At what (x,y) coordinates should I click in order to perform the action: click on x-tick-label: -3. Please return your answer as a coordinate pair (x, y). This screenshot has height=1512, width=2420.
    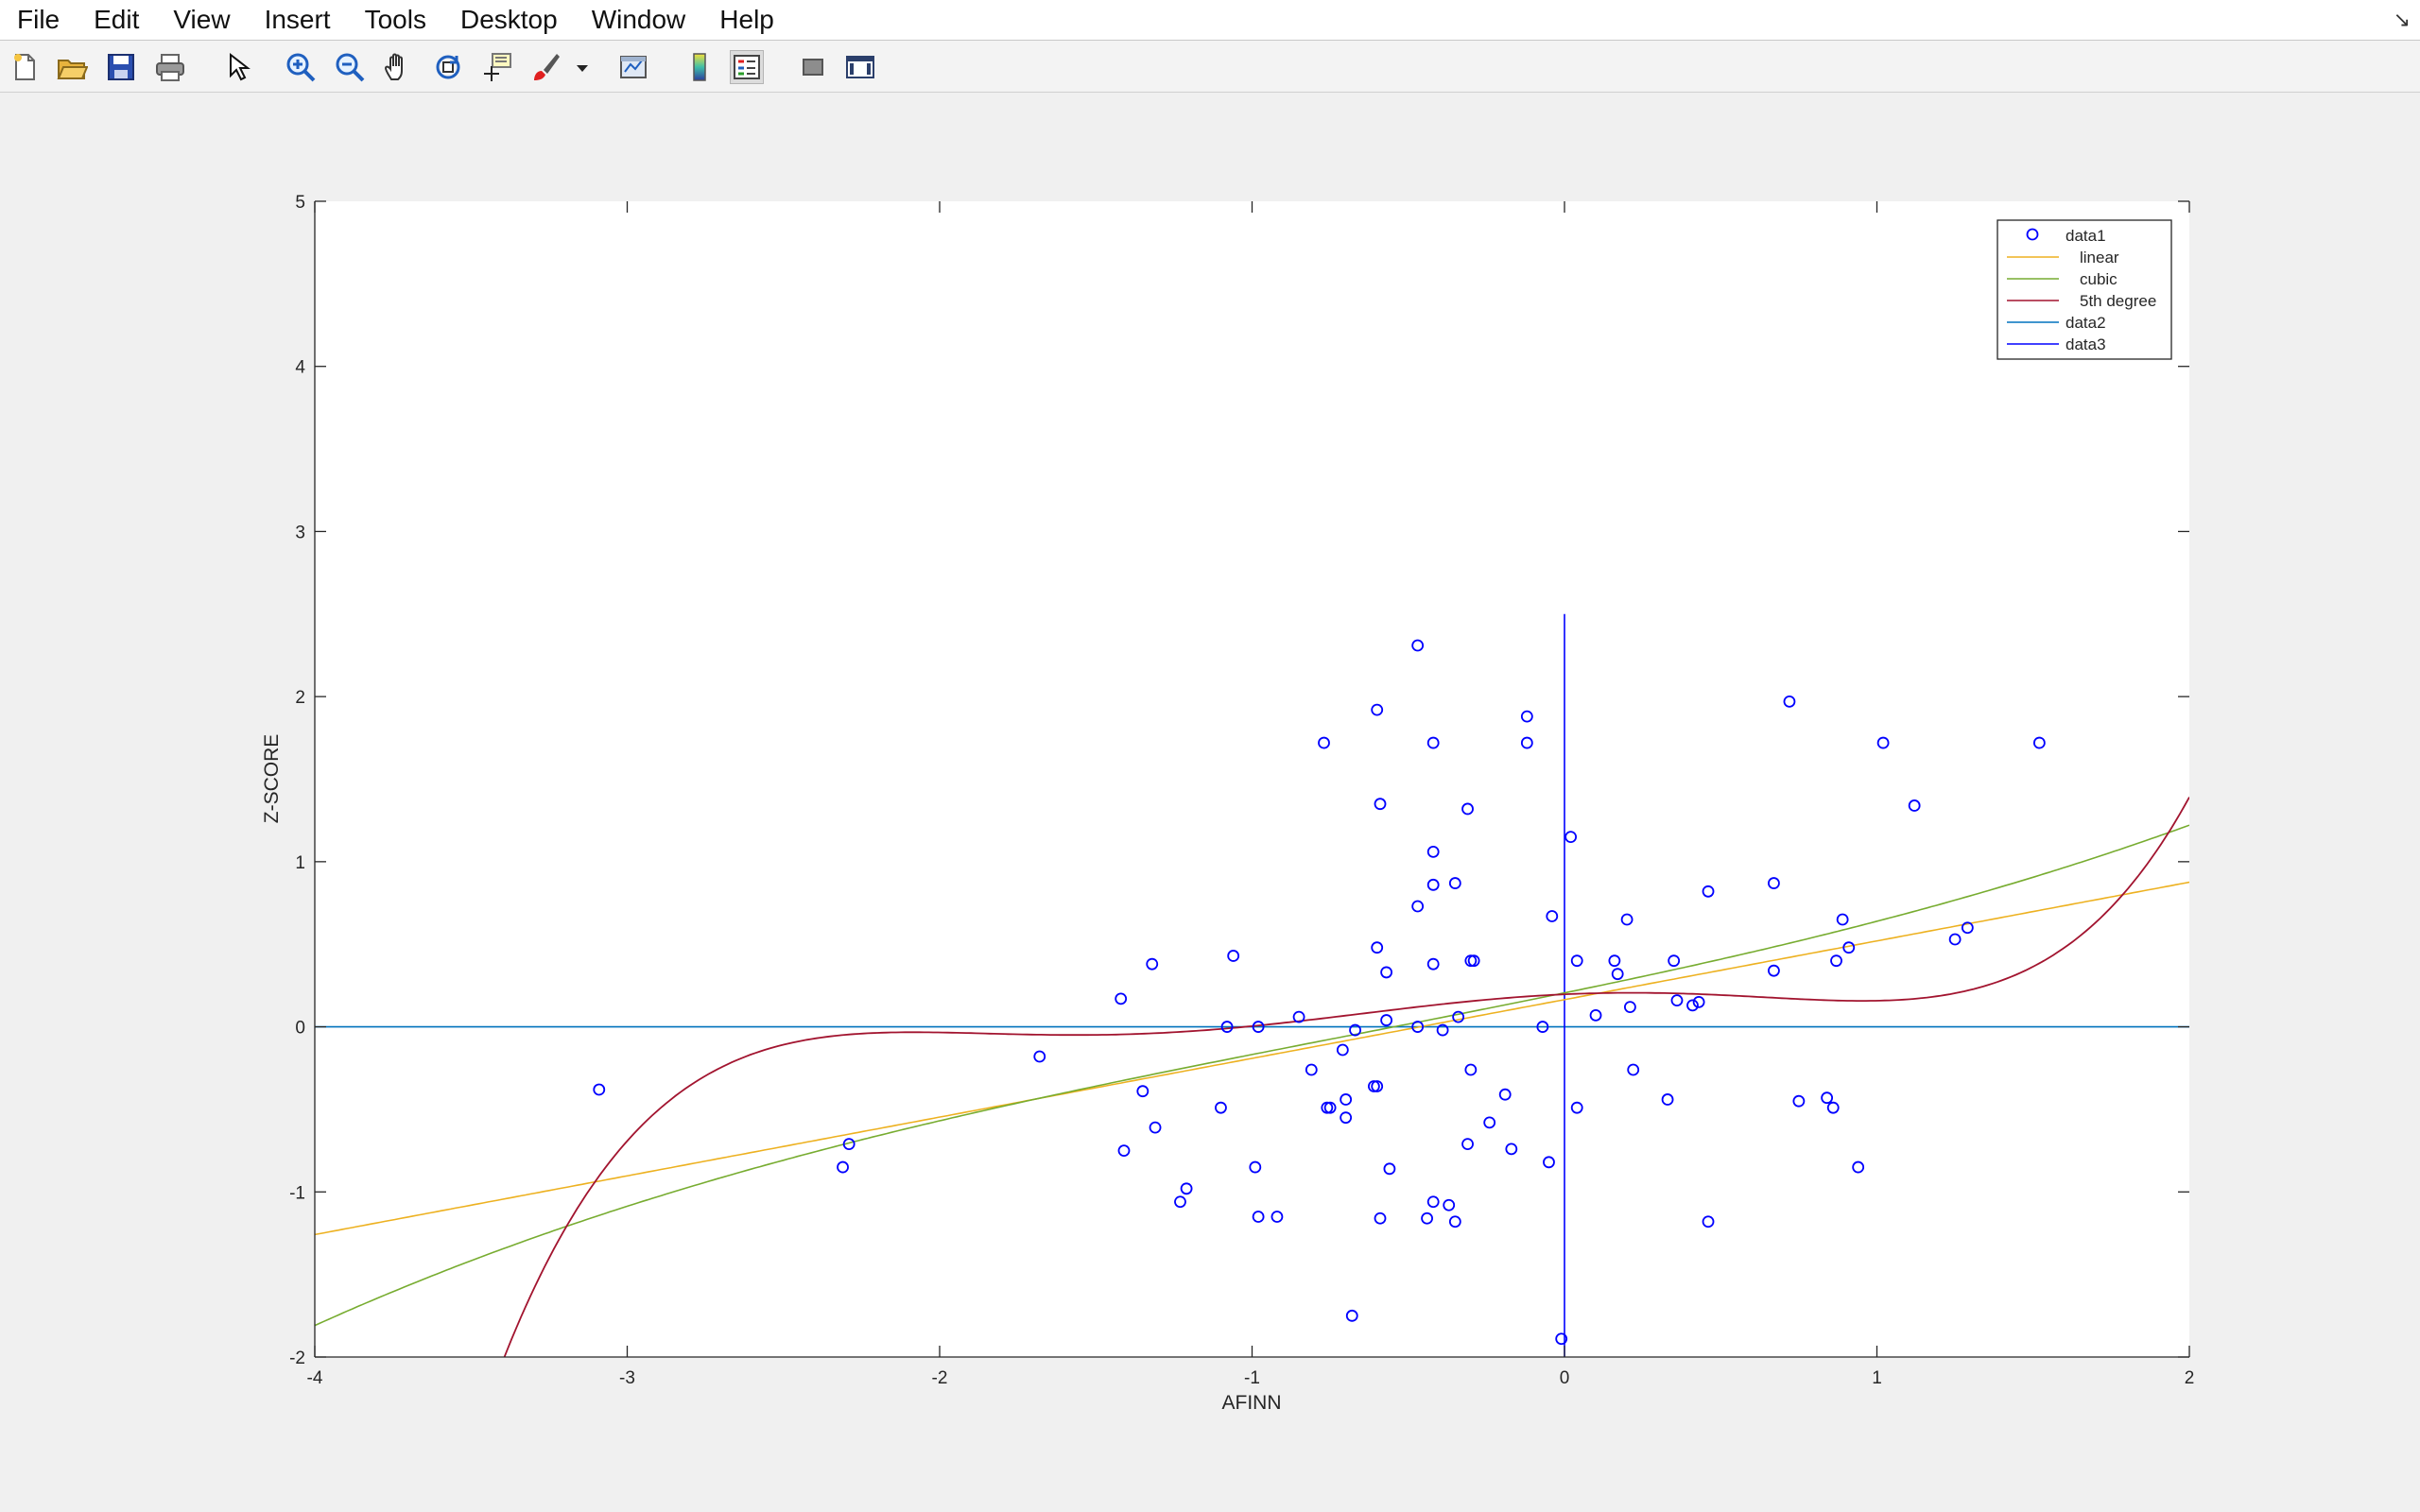
    Looking at the image, I should click on (627, 1378).